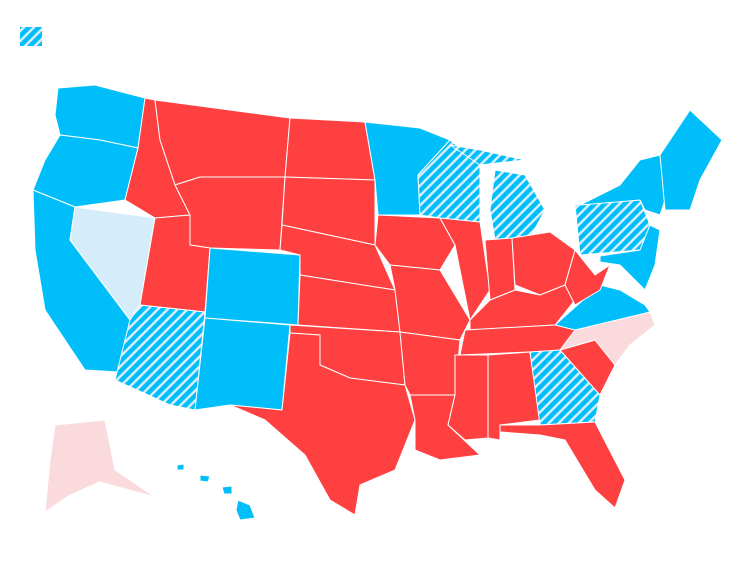  What do you see at coordinates (31, 36) in the screenshot?
I see `legend-swatch` at bounding box center [31, 36].